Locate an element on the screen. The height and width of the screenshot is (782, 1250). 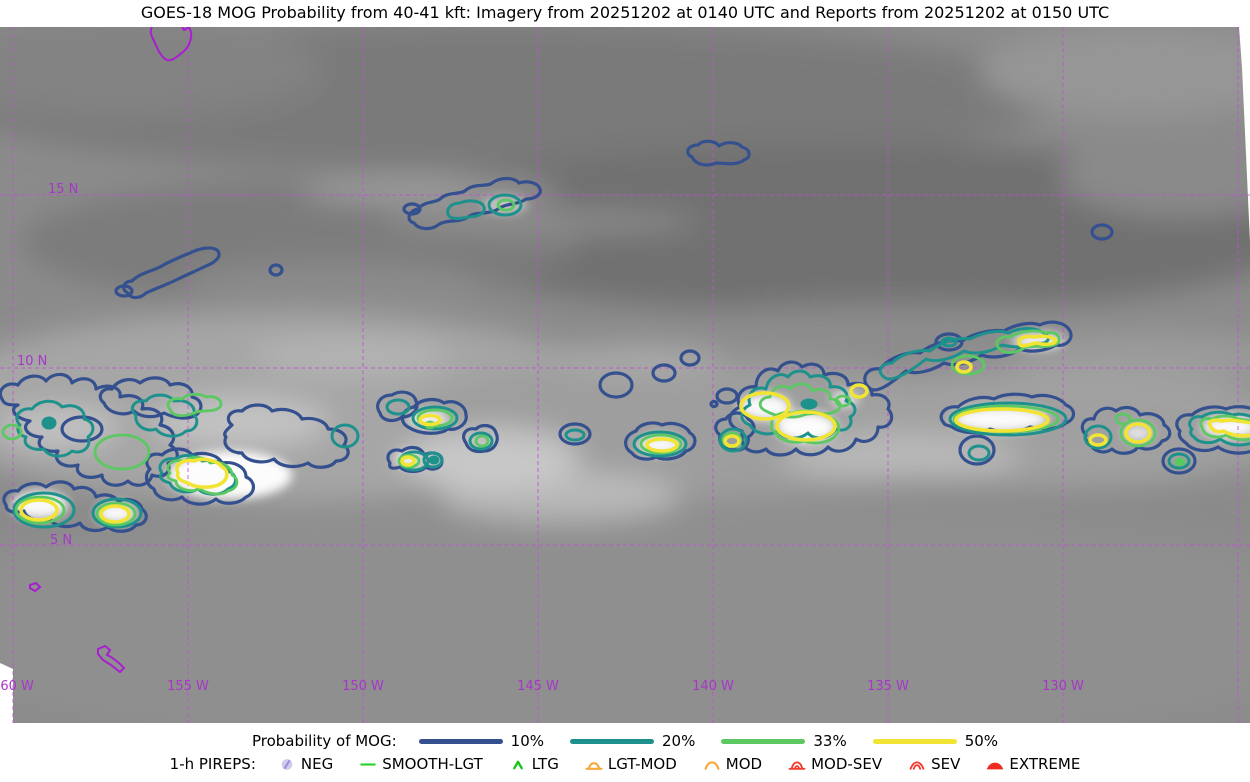
legend-item-label: NEG is located at coordinates (317, 764).